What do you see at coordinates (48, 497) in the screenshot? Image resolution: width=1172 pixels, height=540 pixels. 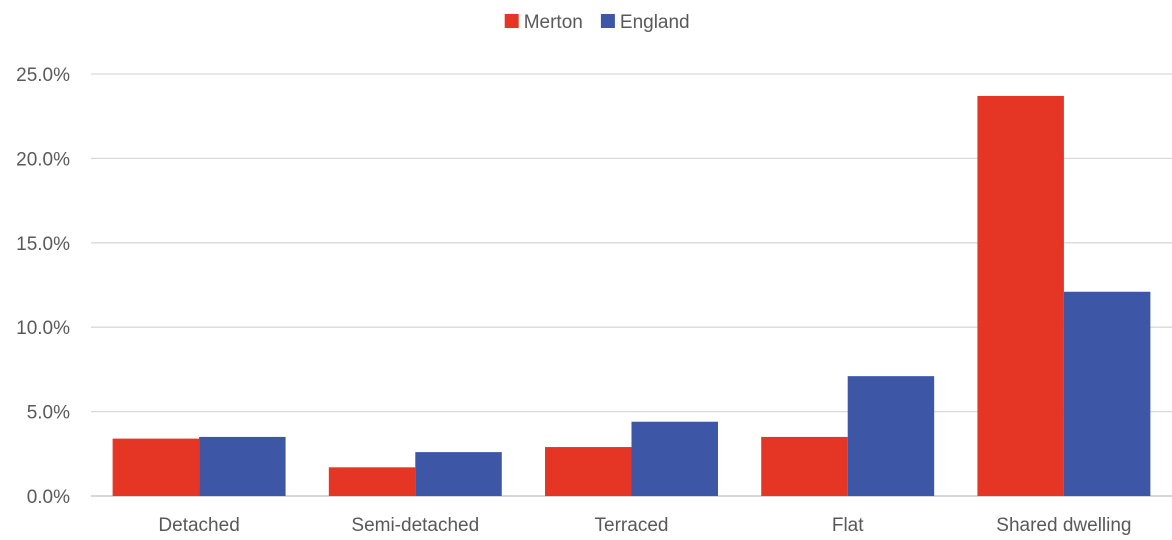 I see `y-tick-label: 0.0%` at bounding box center [48, 497].